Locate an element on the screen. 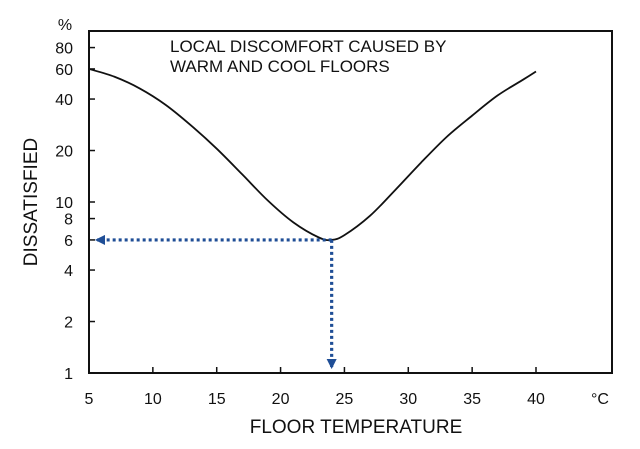  x-unit-label: °C is located at coordinates (600, 399).